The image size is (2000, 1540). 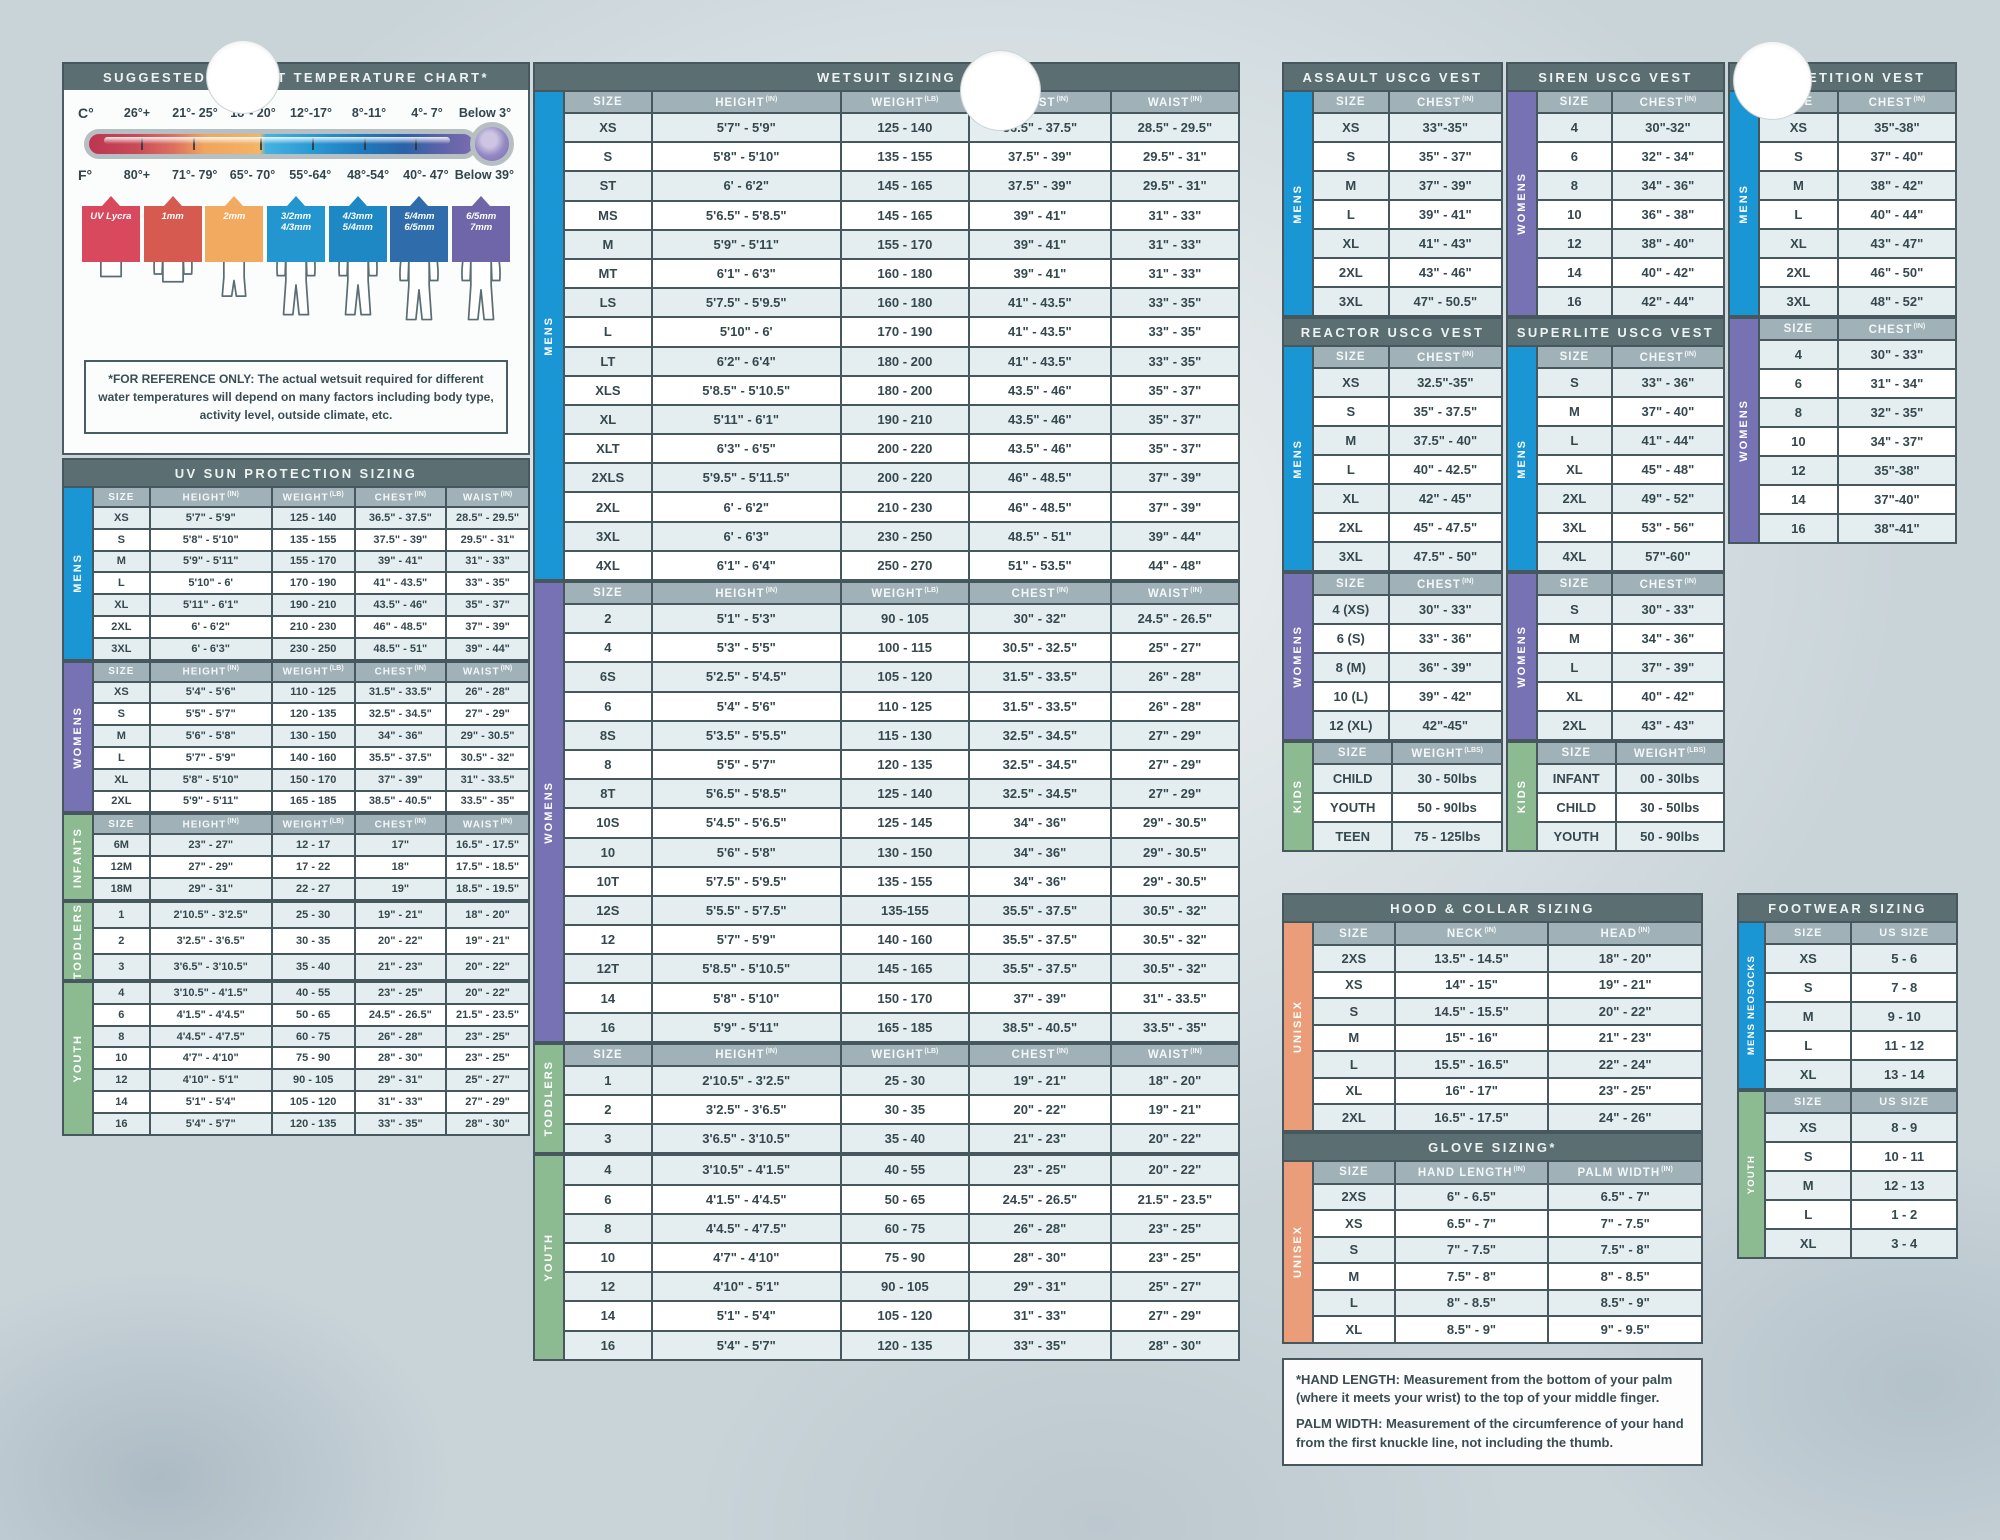 What do you see at coordinates (487, 692) in the screenshot?
I see `cell: 26" - 28"` at bounding box center [487, 692].